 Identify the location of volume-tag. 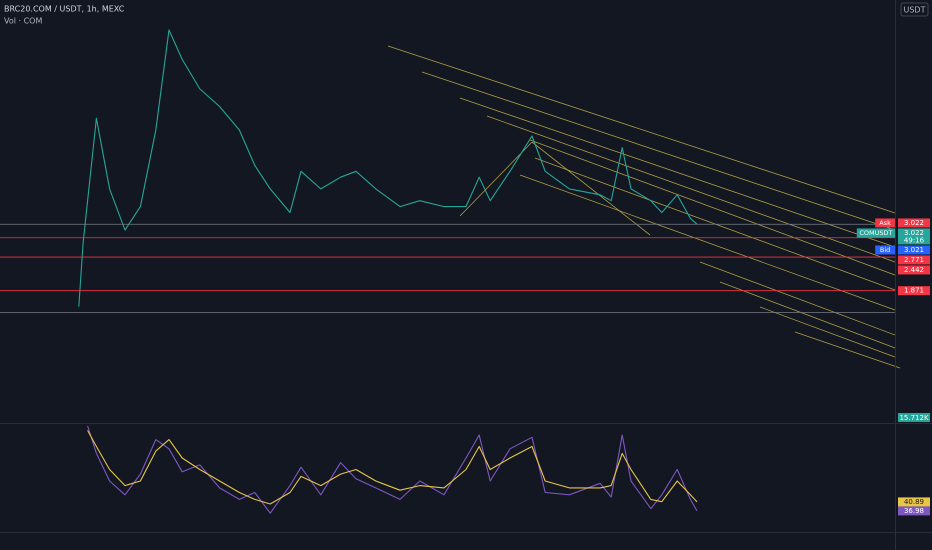
(914, 417).